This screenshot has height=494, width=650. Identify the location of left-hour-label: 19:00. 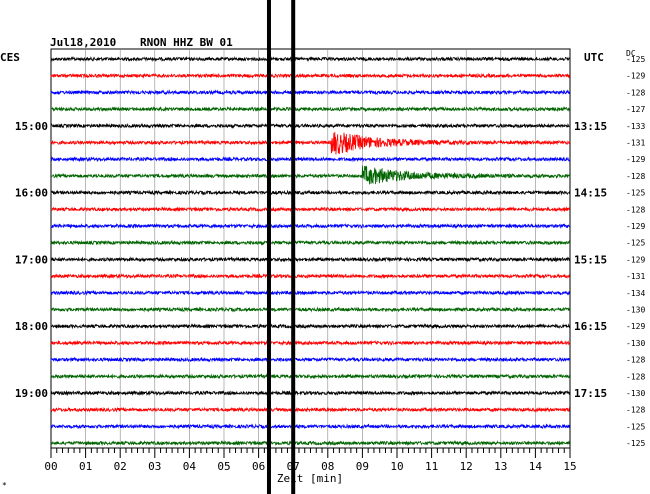
(31, 393).